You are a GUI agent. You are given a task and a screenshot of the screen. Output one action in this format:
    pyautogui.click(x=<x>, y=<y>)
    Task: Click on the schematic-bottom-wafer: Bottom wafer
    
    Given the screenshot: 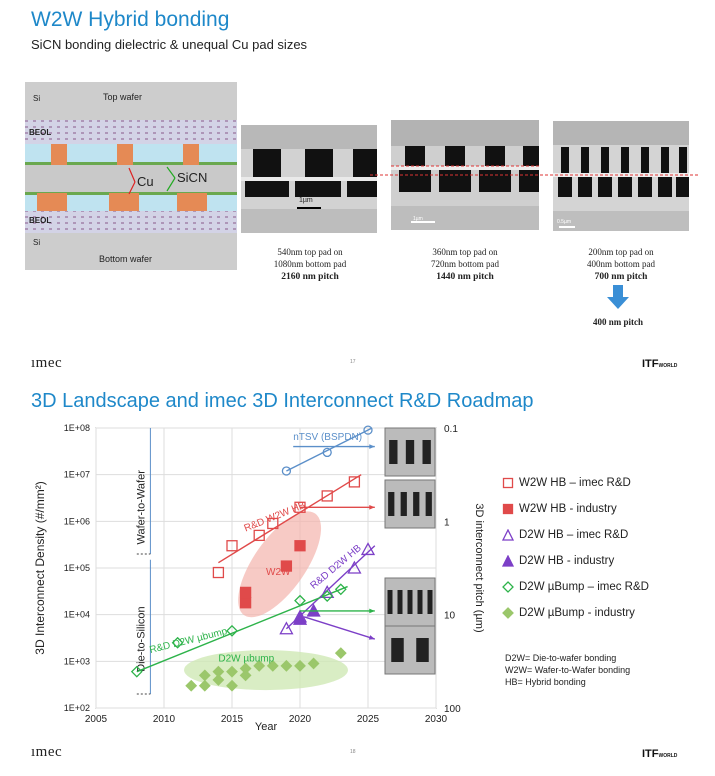 What is the action you would take?
    pyautogui.click(x=126, y=259)
    